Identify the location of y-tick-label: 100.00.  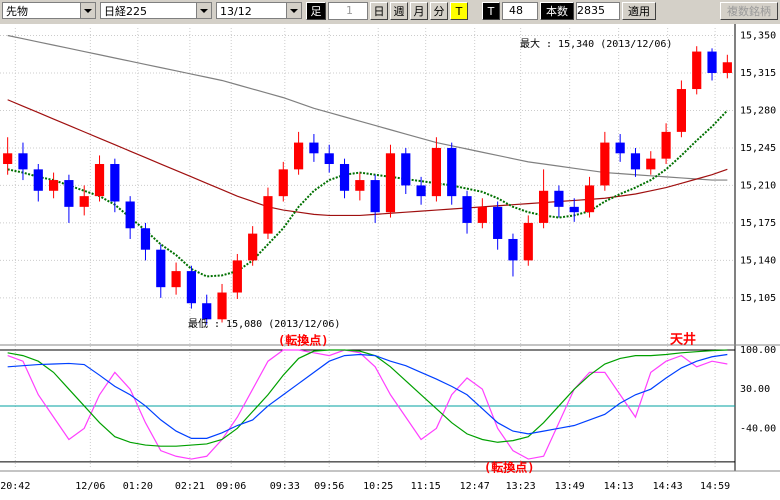
(758, 350).